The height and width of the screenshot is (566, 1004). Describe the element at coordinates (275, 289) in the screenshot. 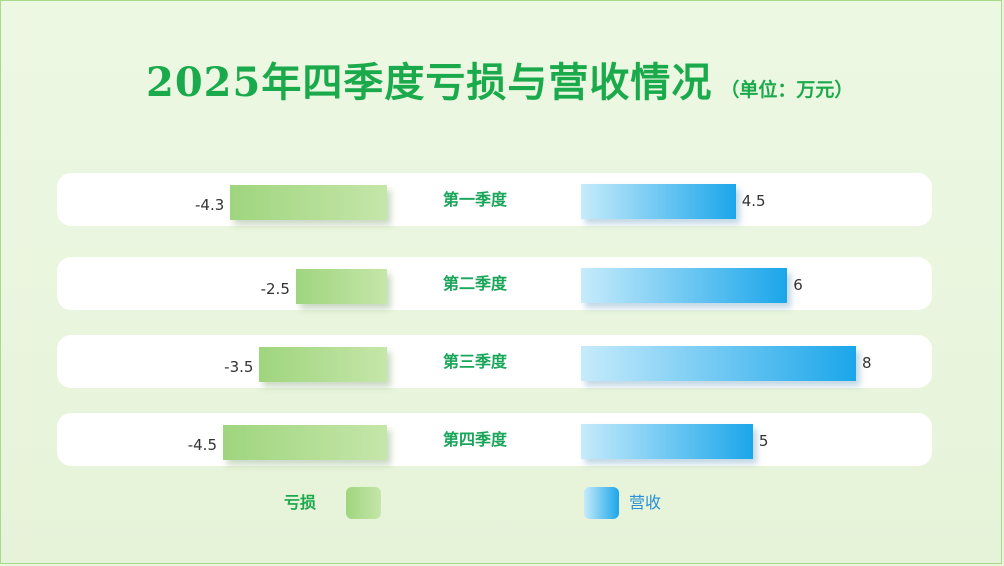

I see `loss-value-label: -2.5` at that location.